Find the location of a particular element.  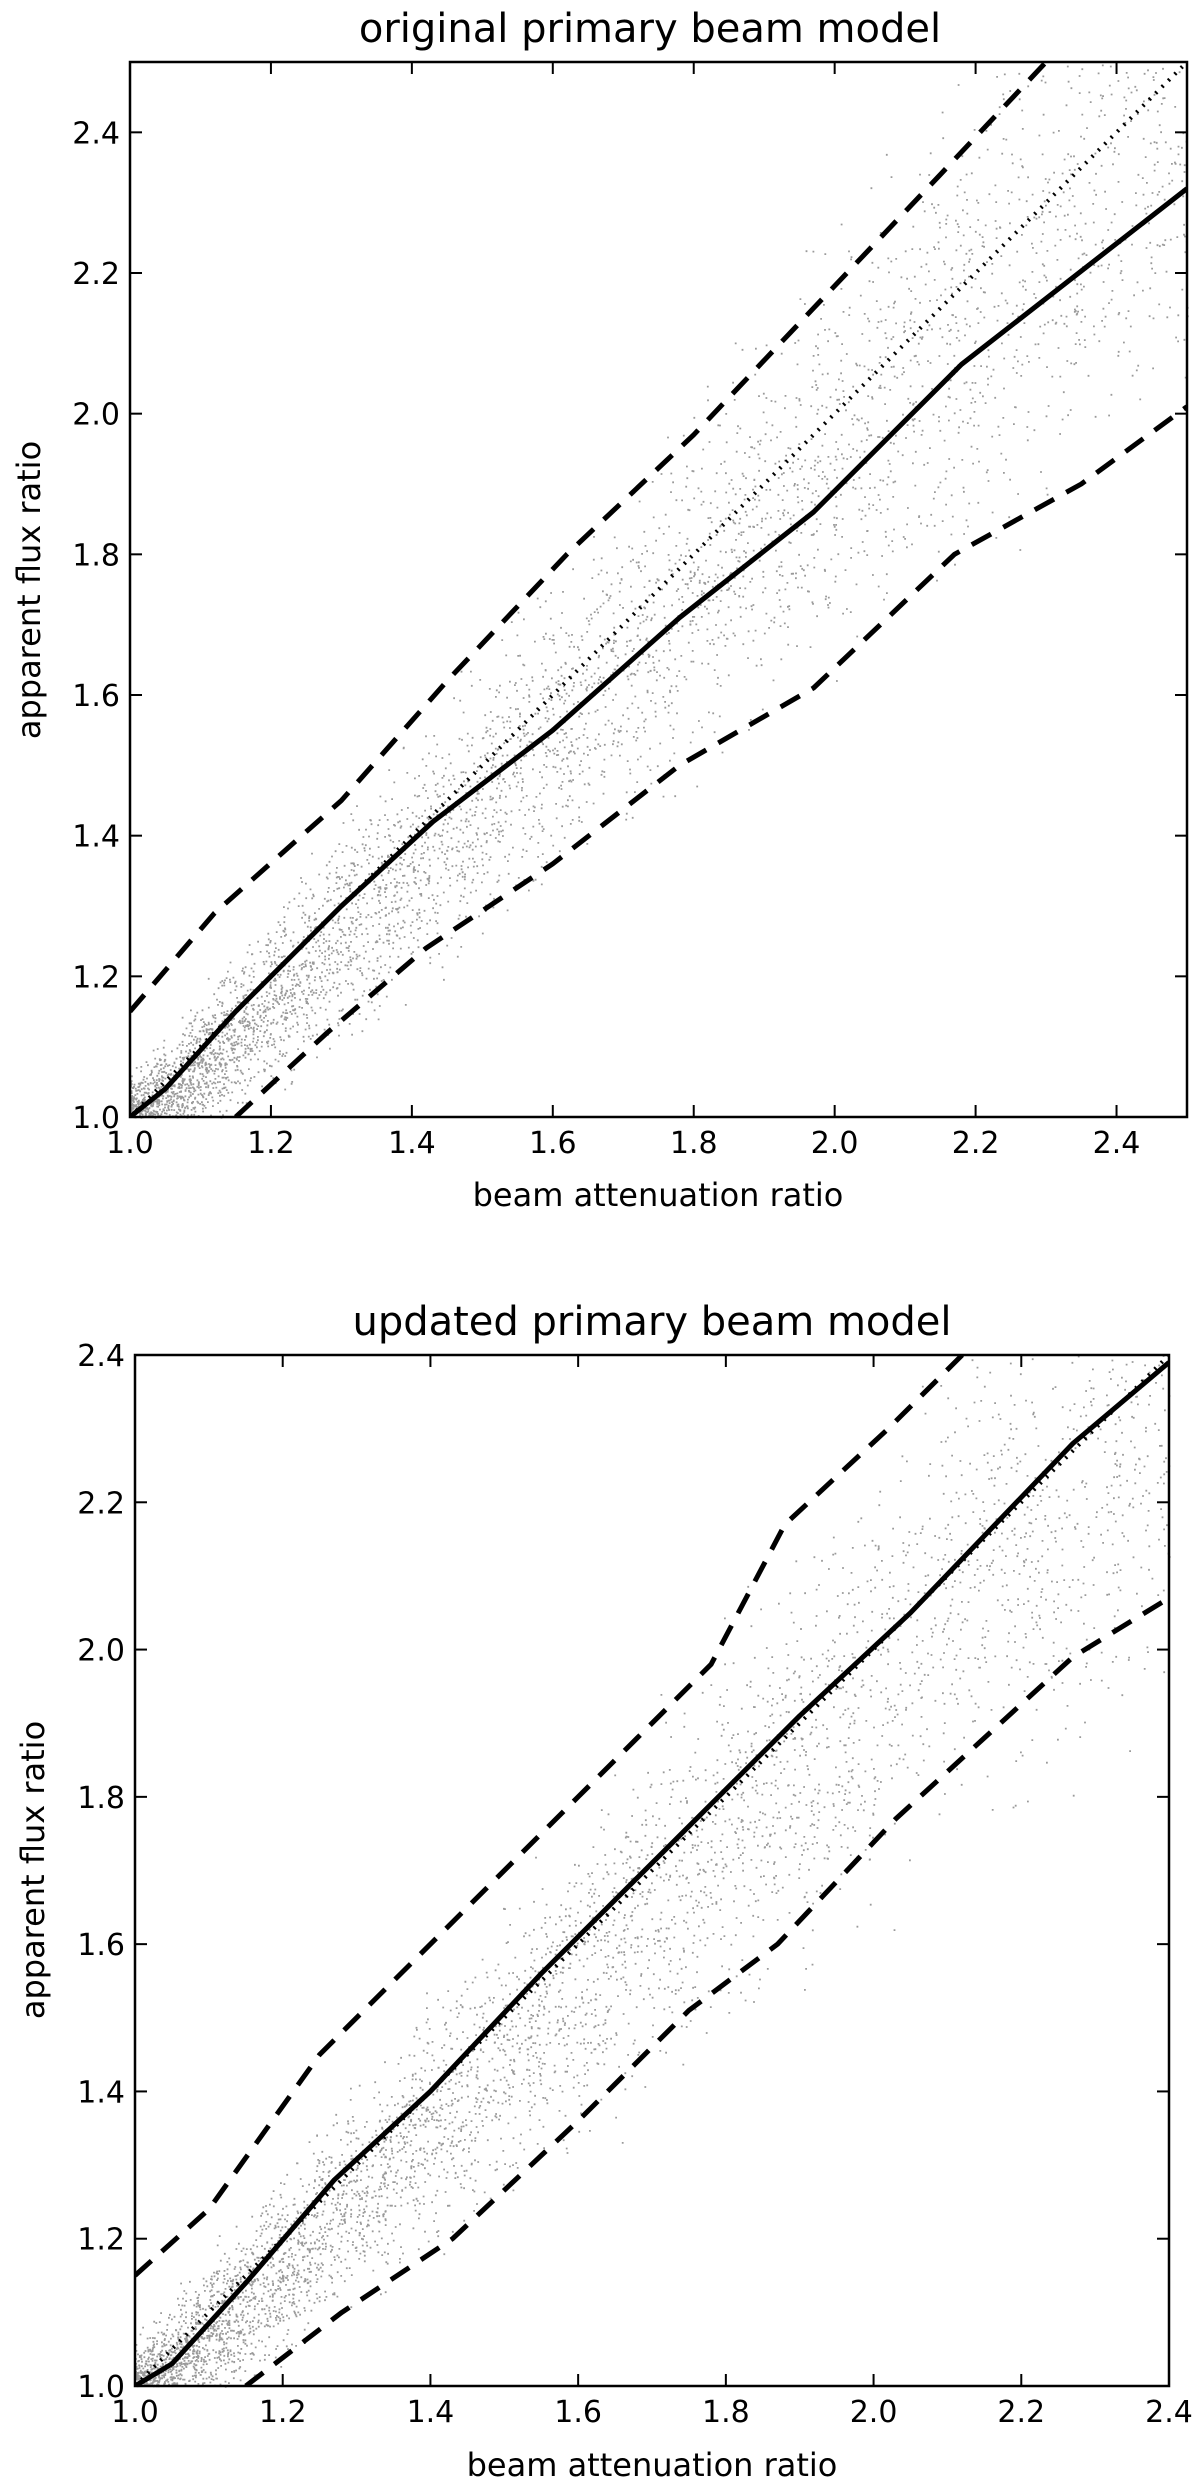

chart-title: original primary beam model is located at coordinates (650, 29).